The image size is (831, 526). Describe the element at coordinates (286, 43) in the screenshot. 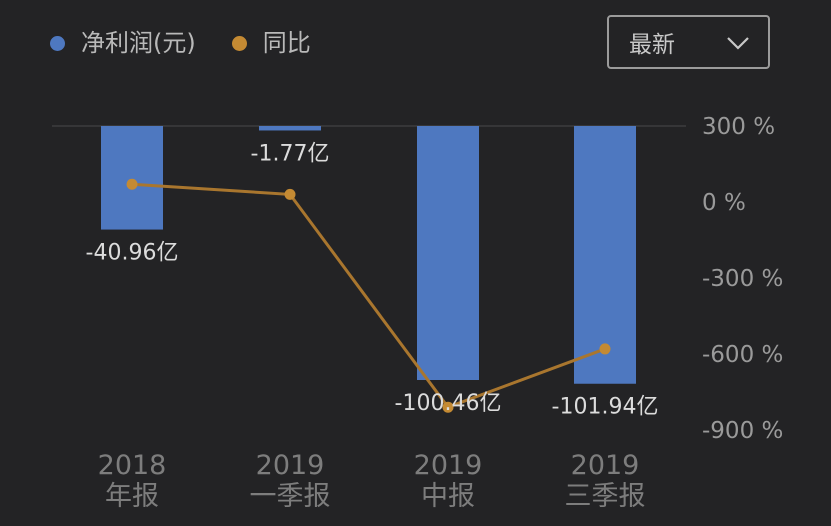

I see `legend-label-yoy: 同比` at that location.